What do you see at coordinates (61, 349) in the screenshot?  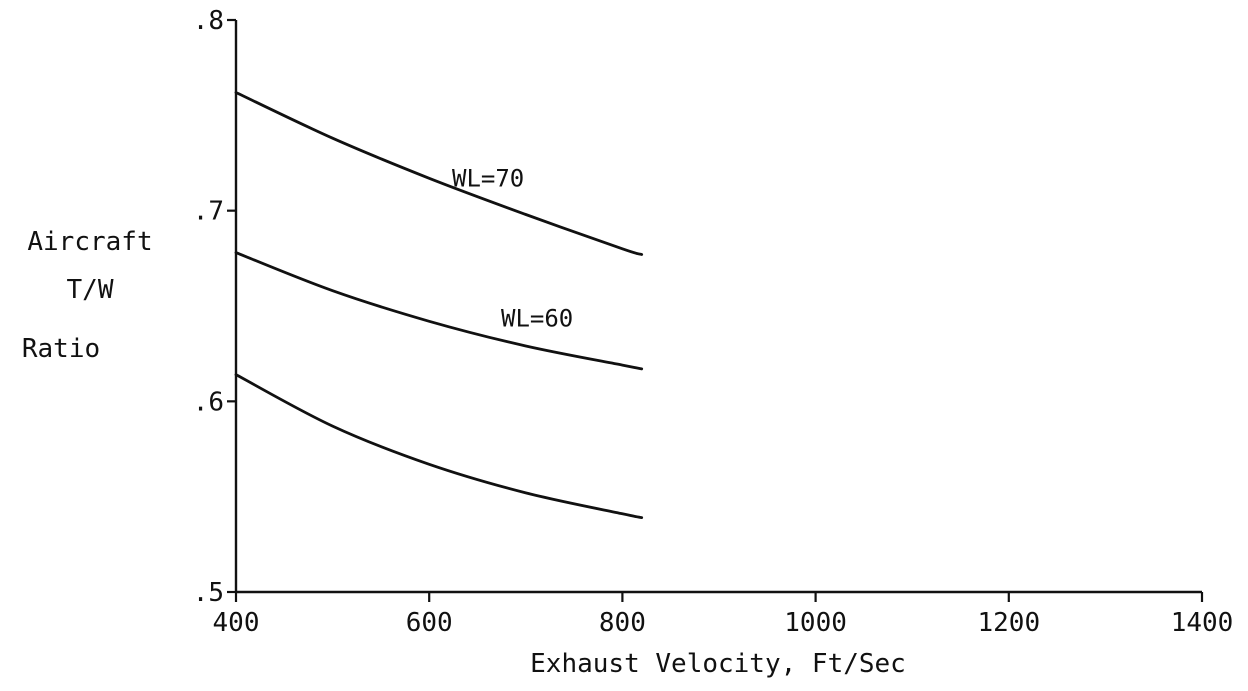 I see `y-axis-label-line-3: Ratio` at bounding box center [61, 349].